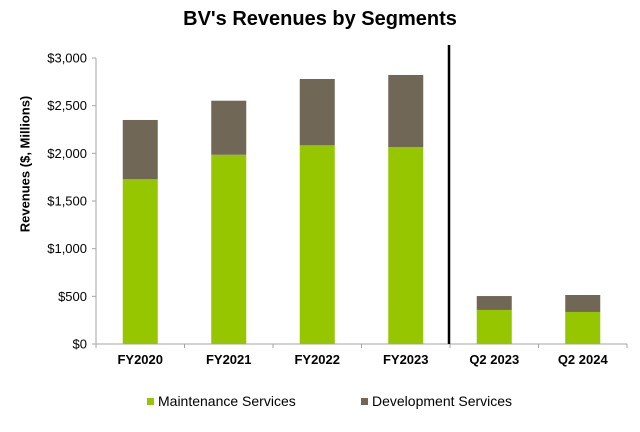  I want to click on legend-label-development: Development Services, so click(442, 401).